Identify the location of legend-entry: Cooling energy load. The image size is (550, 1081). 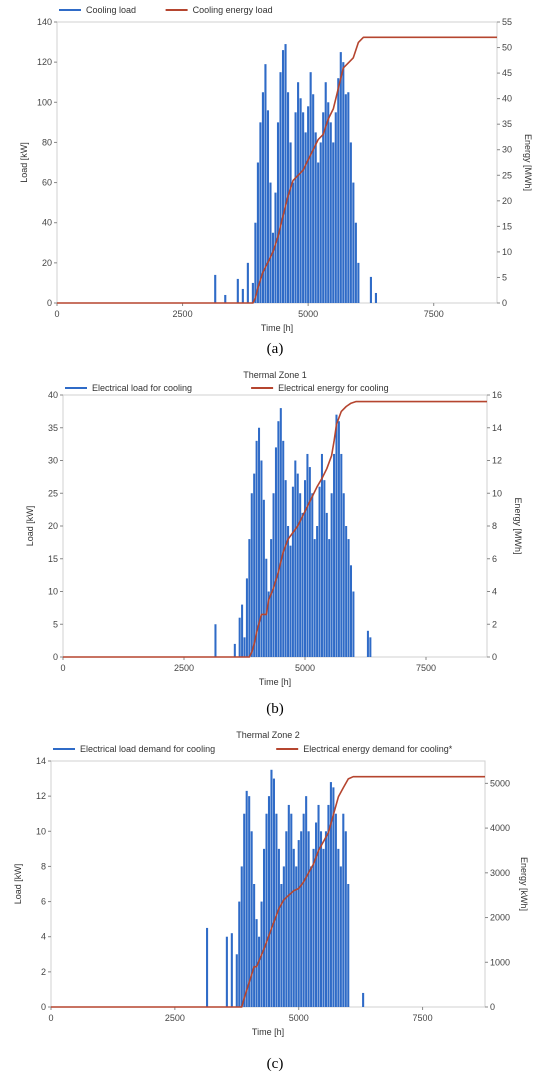
(233, 10).